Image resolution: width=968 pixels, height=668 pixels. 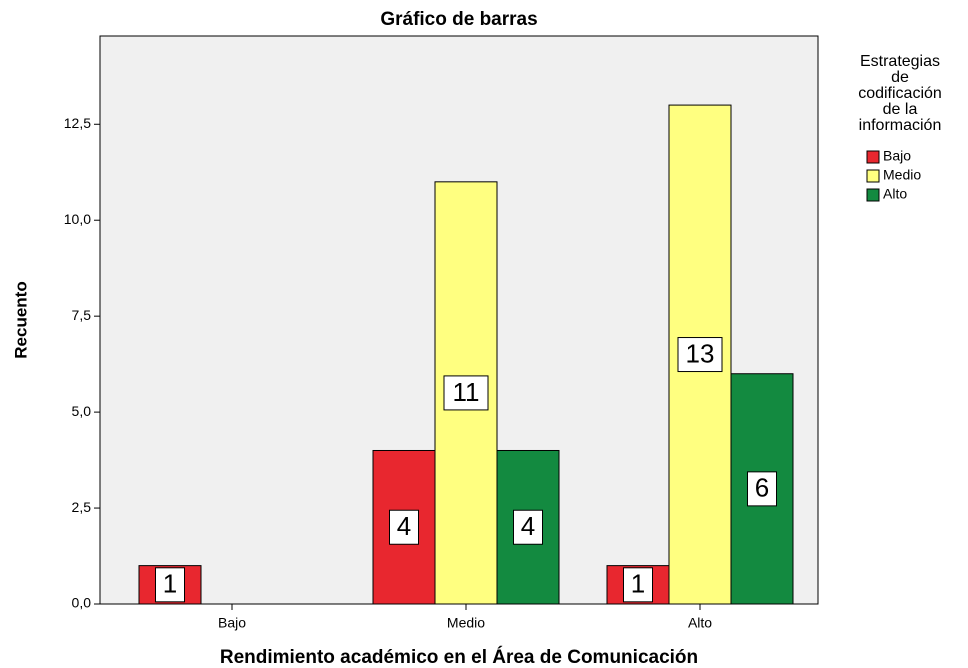 I want to click on data-label: 11, so click(x=466, y=392).